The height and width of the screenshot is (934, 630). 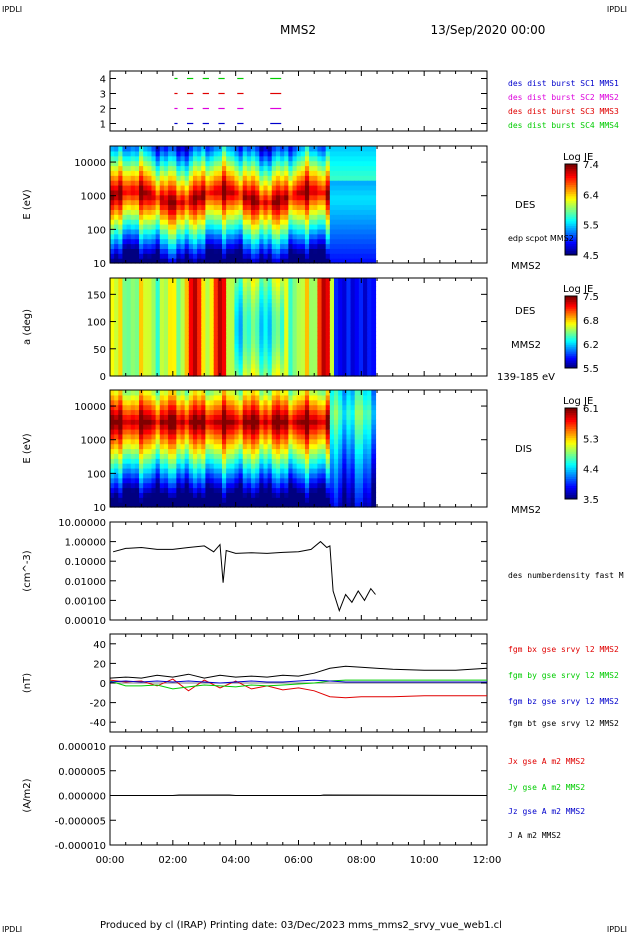 I want to click on des_energy-colorbar-cell, so click(x=571, y=249).